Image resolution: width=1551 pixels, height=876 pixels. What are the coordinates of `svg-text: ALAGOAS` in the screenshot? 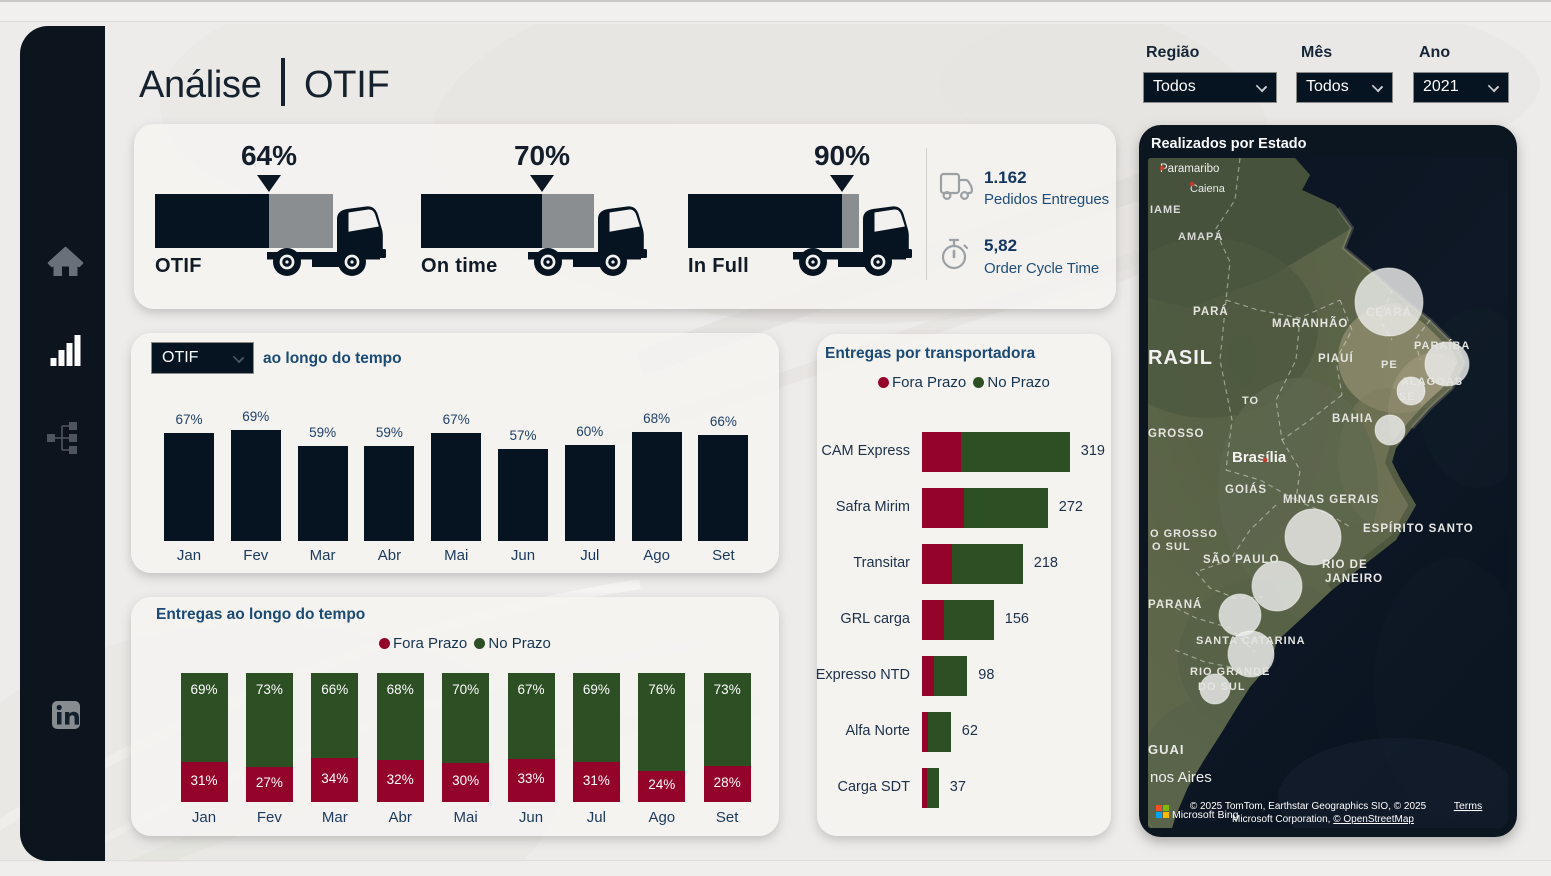 It's located at (1432, 382).